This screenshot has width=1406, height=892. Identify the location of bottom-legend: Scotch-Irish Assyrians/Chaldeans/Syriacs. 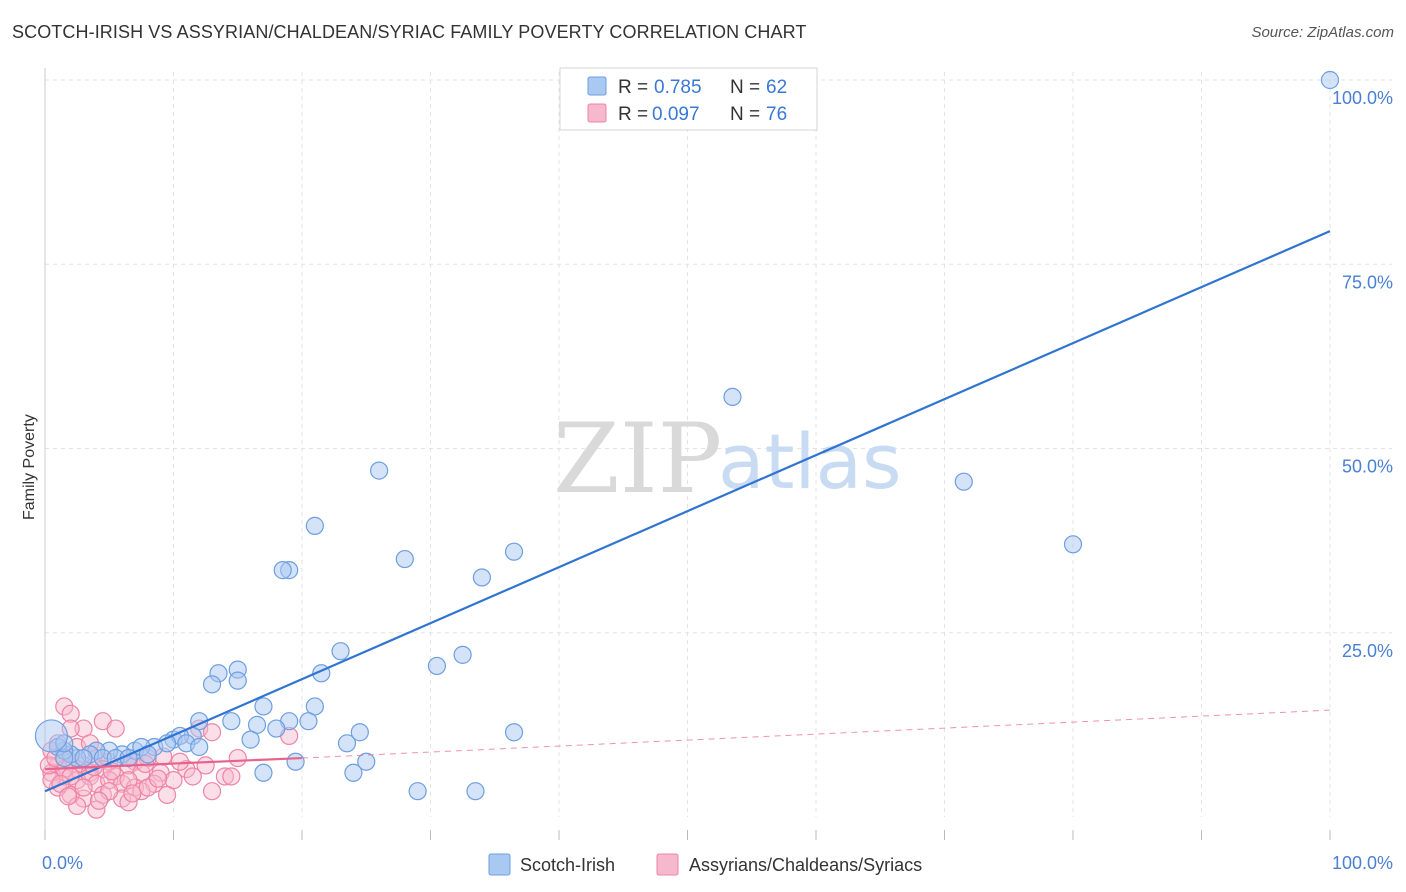
(705, 864).